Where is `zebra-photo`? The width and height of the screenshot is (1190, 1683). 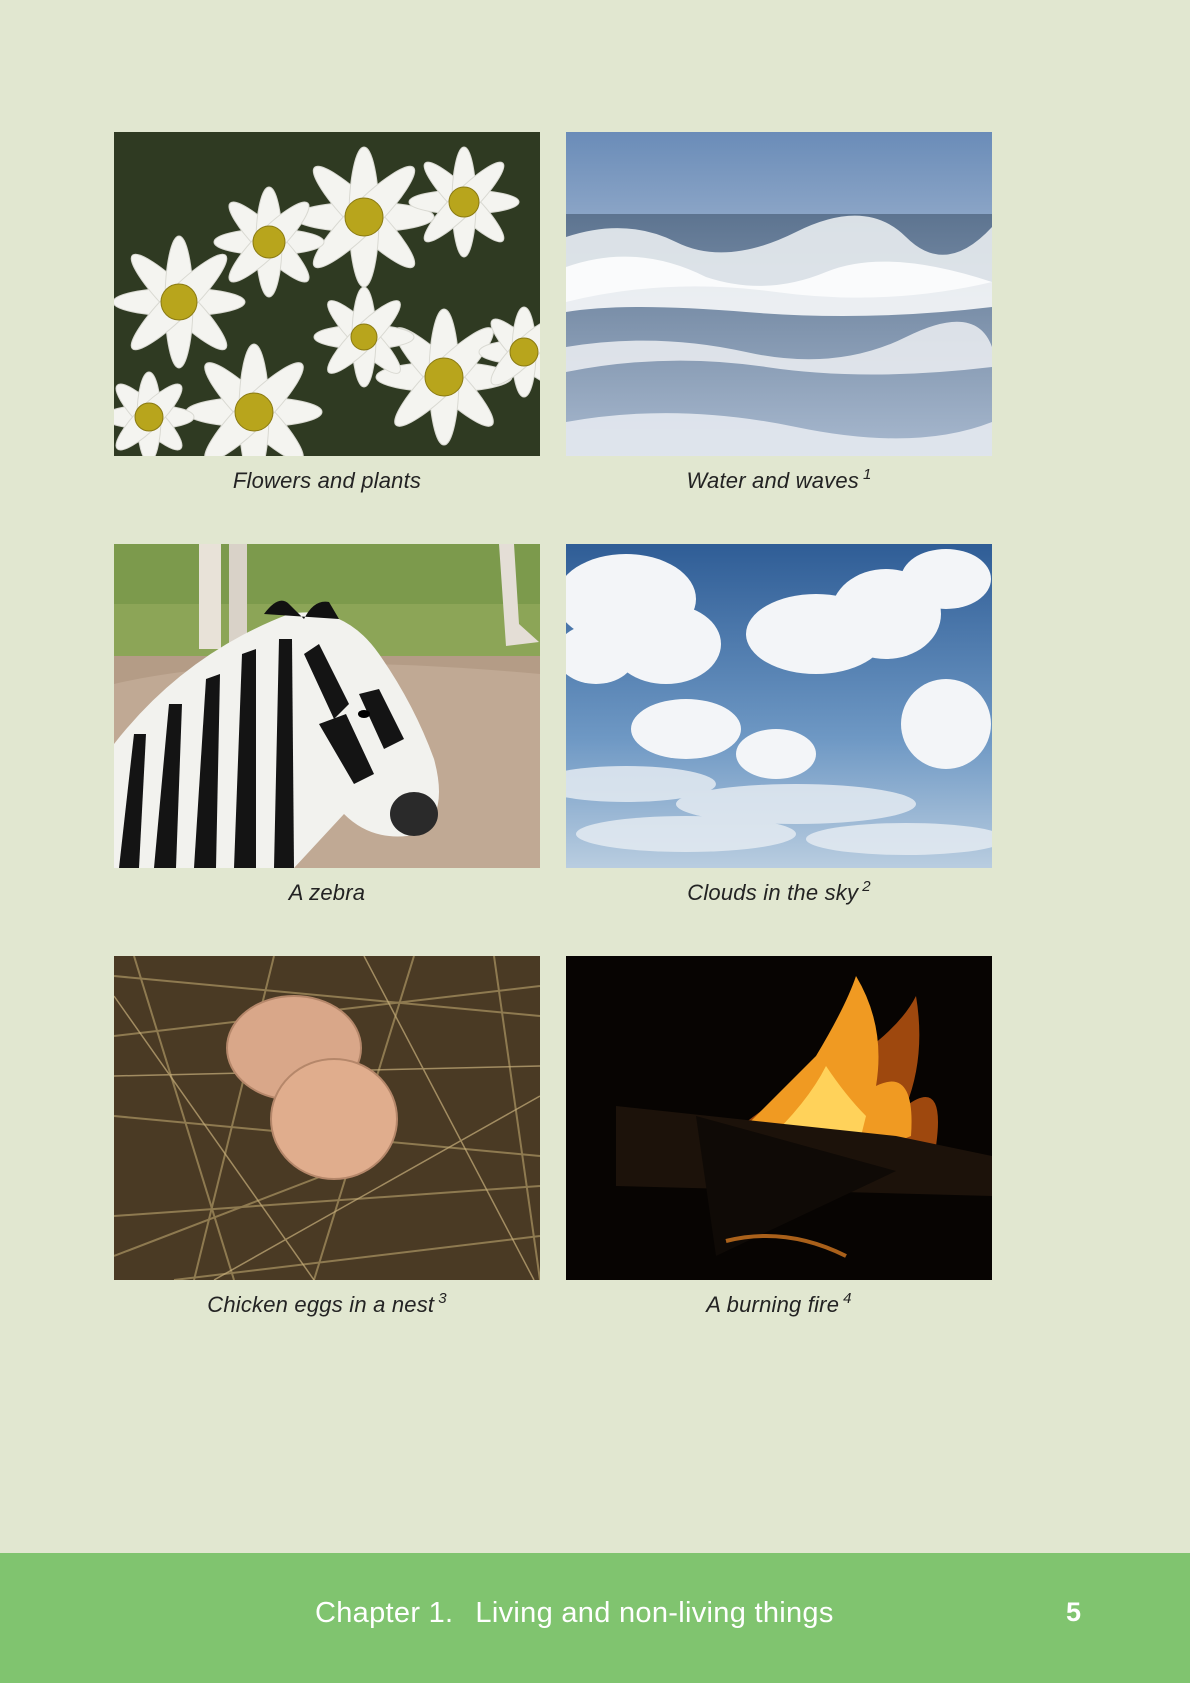
zebra-photo is located at coordinates (327, 706).